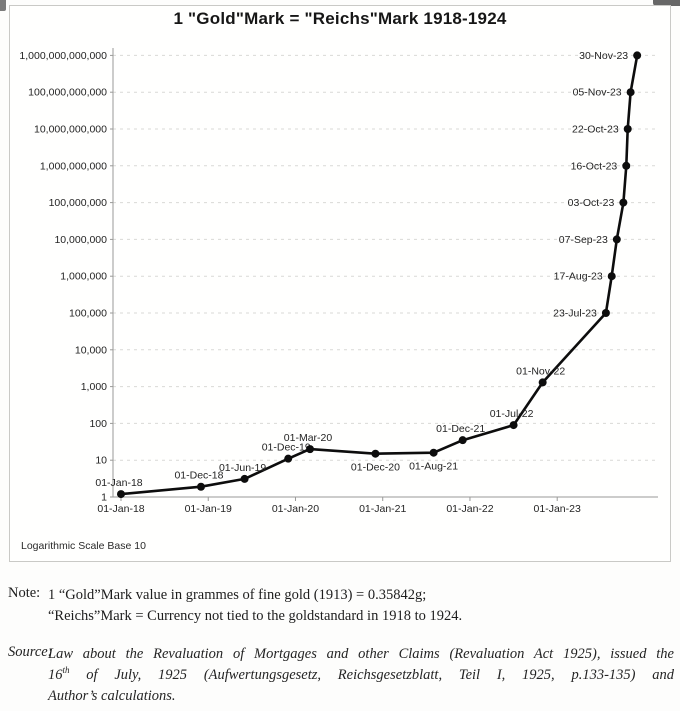  I want to click on y-tick-label: 10, so click(101, 461).